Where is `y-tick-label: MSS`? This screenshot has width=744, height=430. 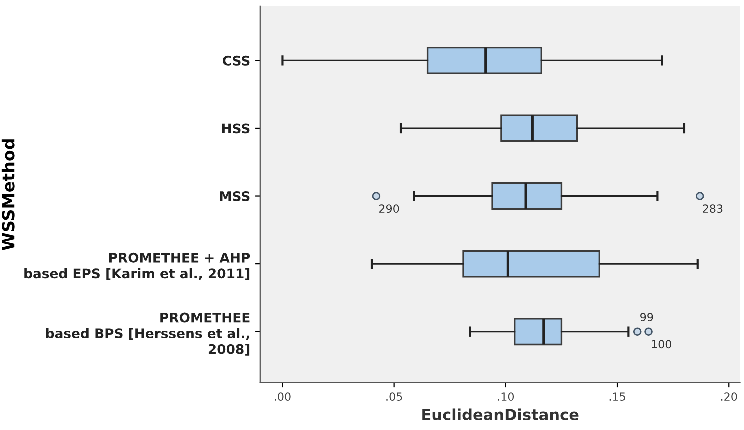 y-tick-label: MSS is located at coordinates (235, 196).